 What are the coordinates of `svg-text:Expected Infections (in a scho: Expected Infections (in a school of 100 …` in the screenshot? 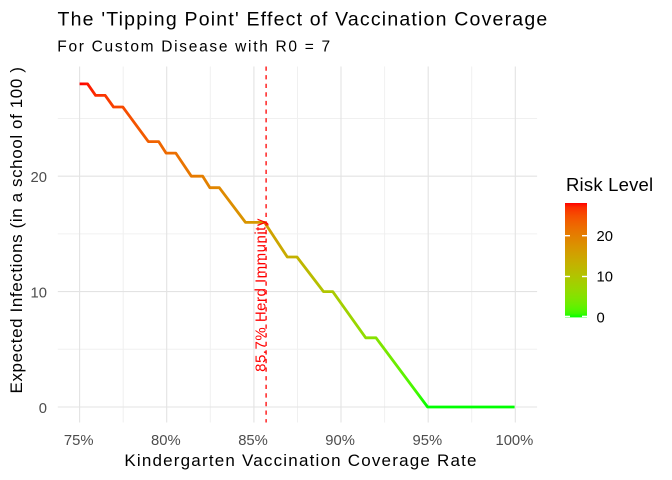 It's located at (16, 230).